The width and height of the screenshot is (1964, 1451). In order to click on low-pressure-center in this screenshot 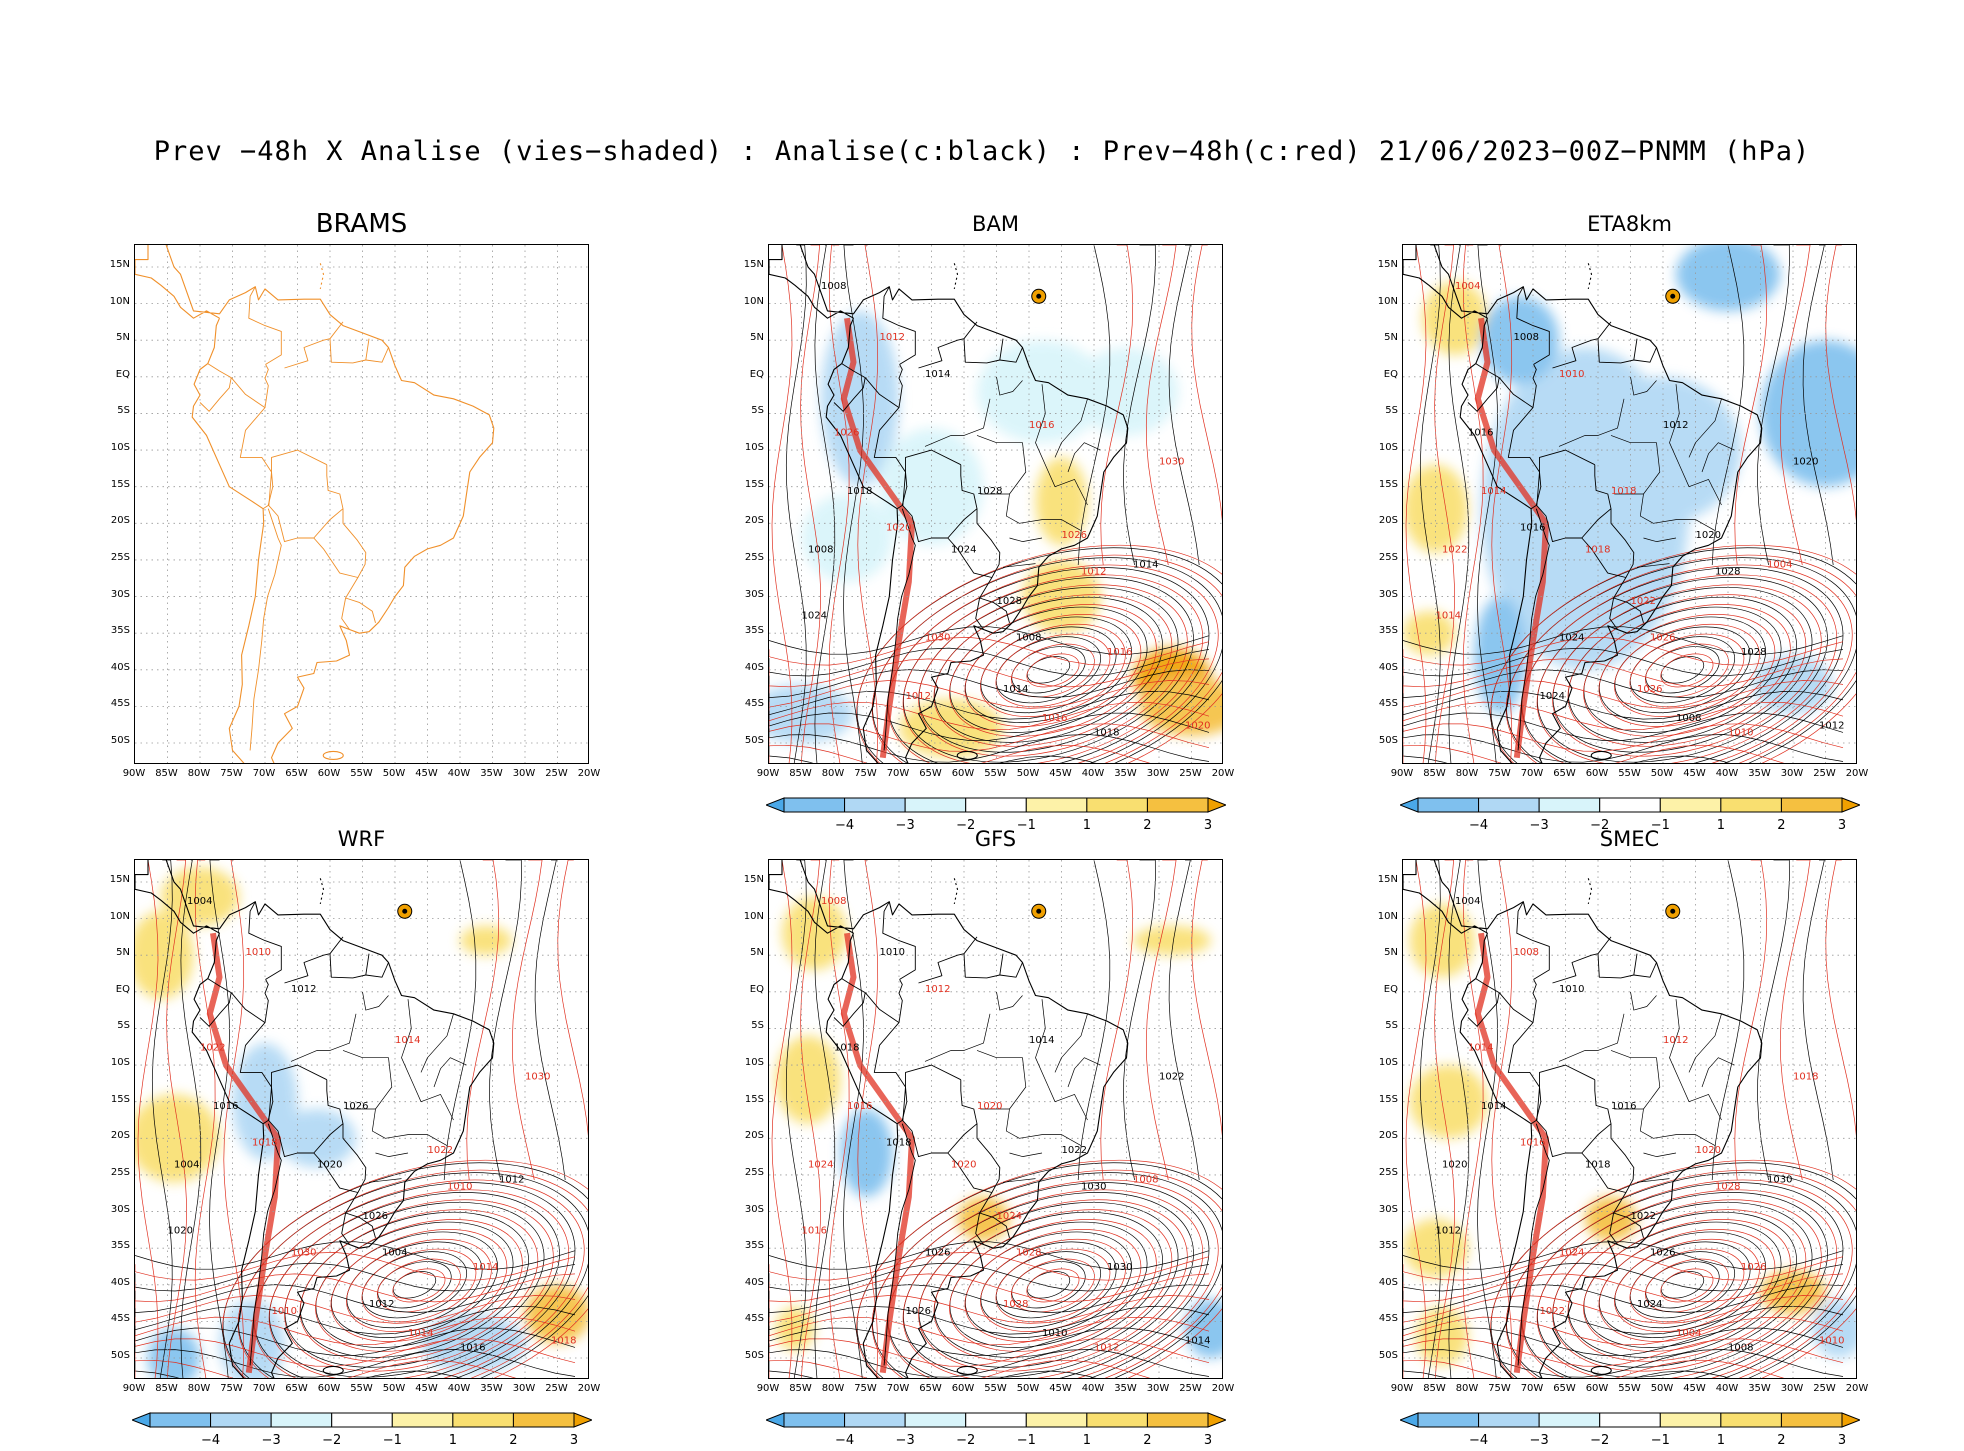, I will do `click(1039, 296)`.